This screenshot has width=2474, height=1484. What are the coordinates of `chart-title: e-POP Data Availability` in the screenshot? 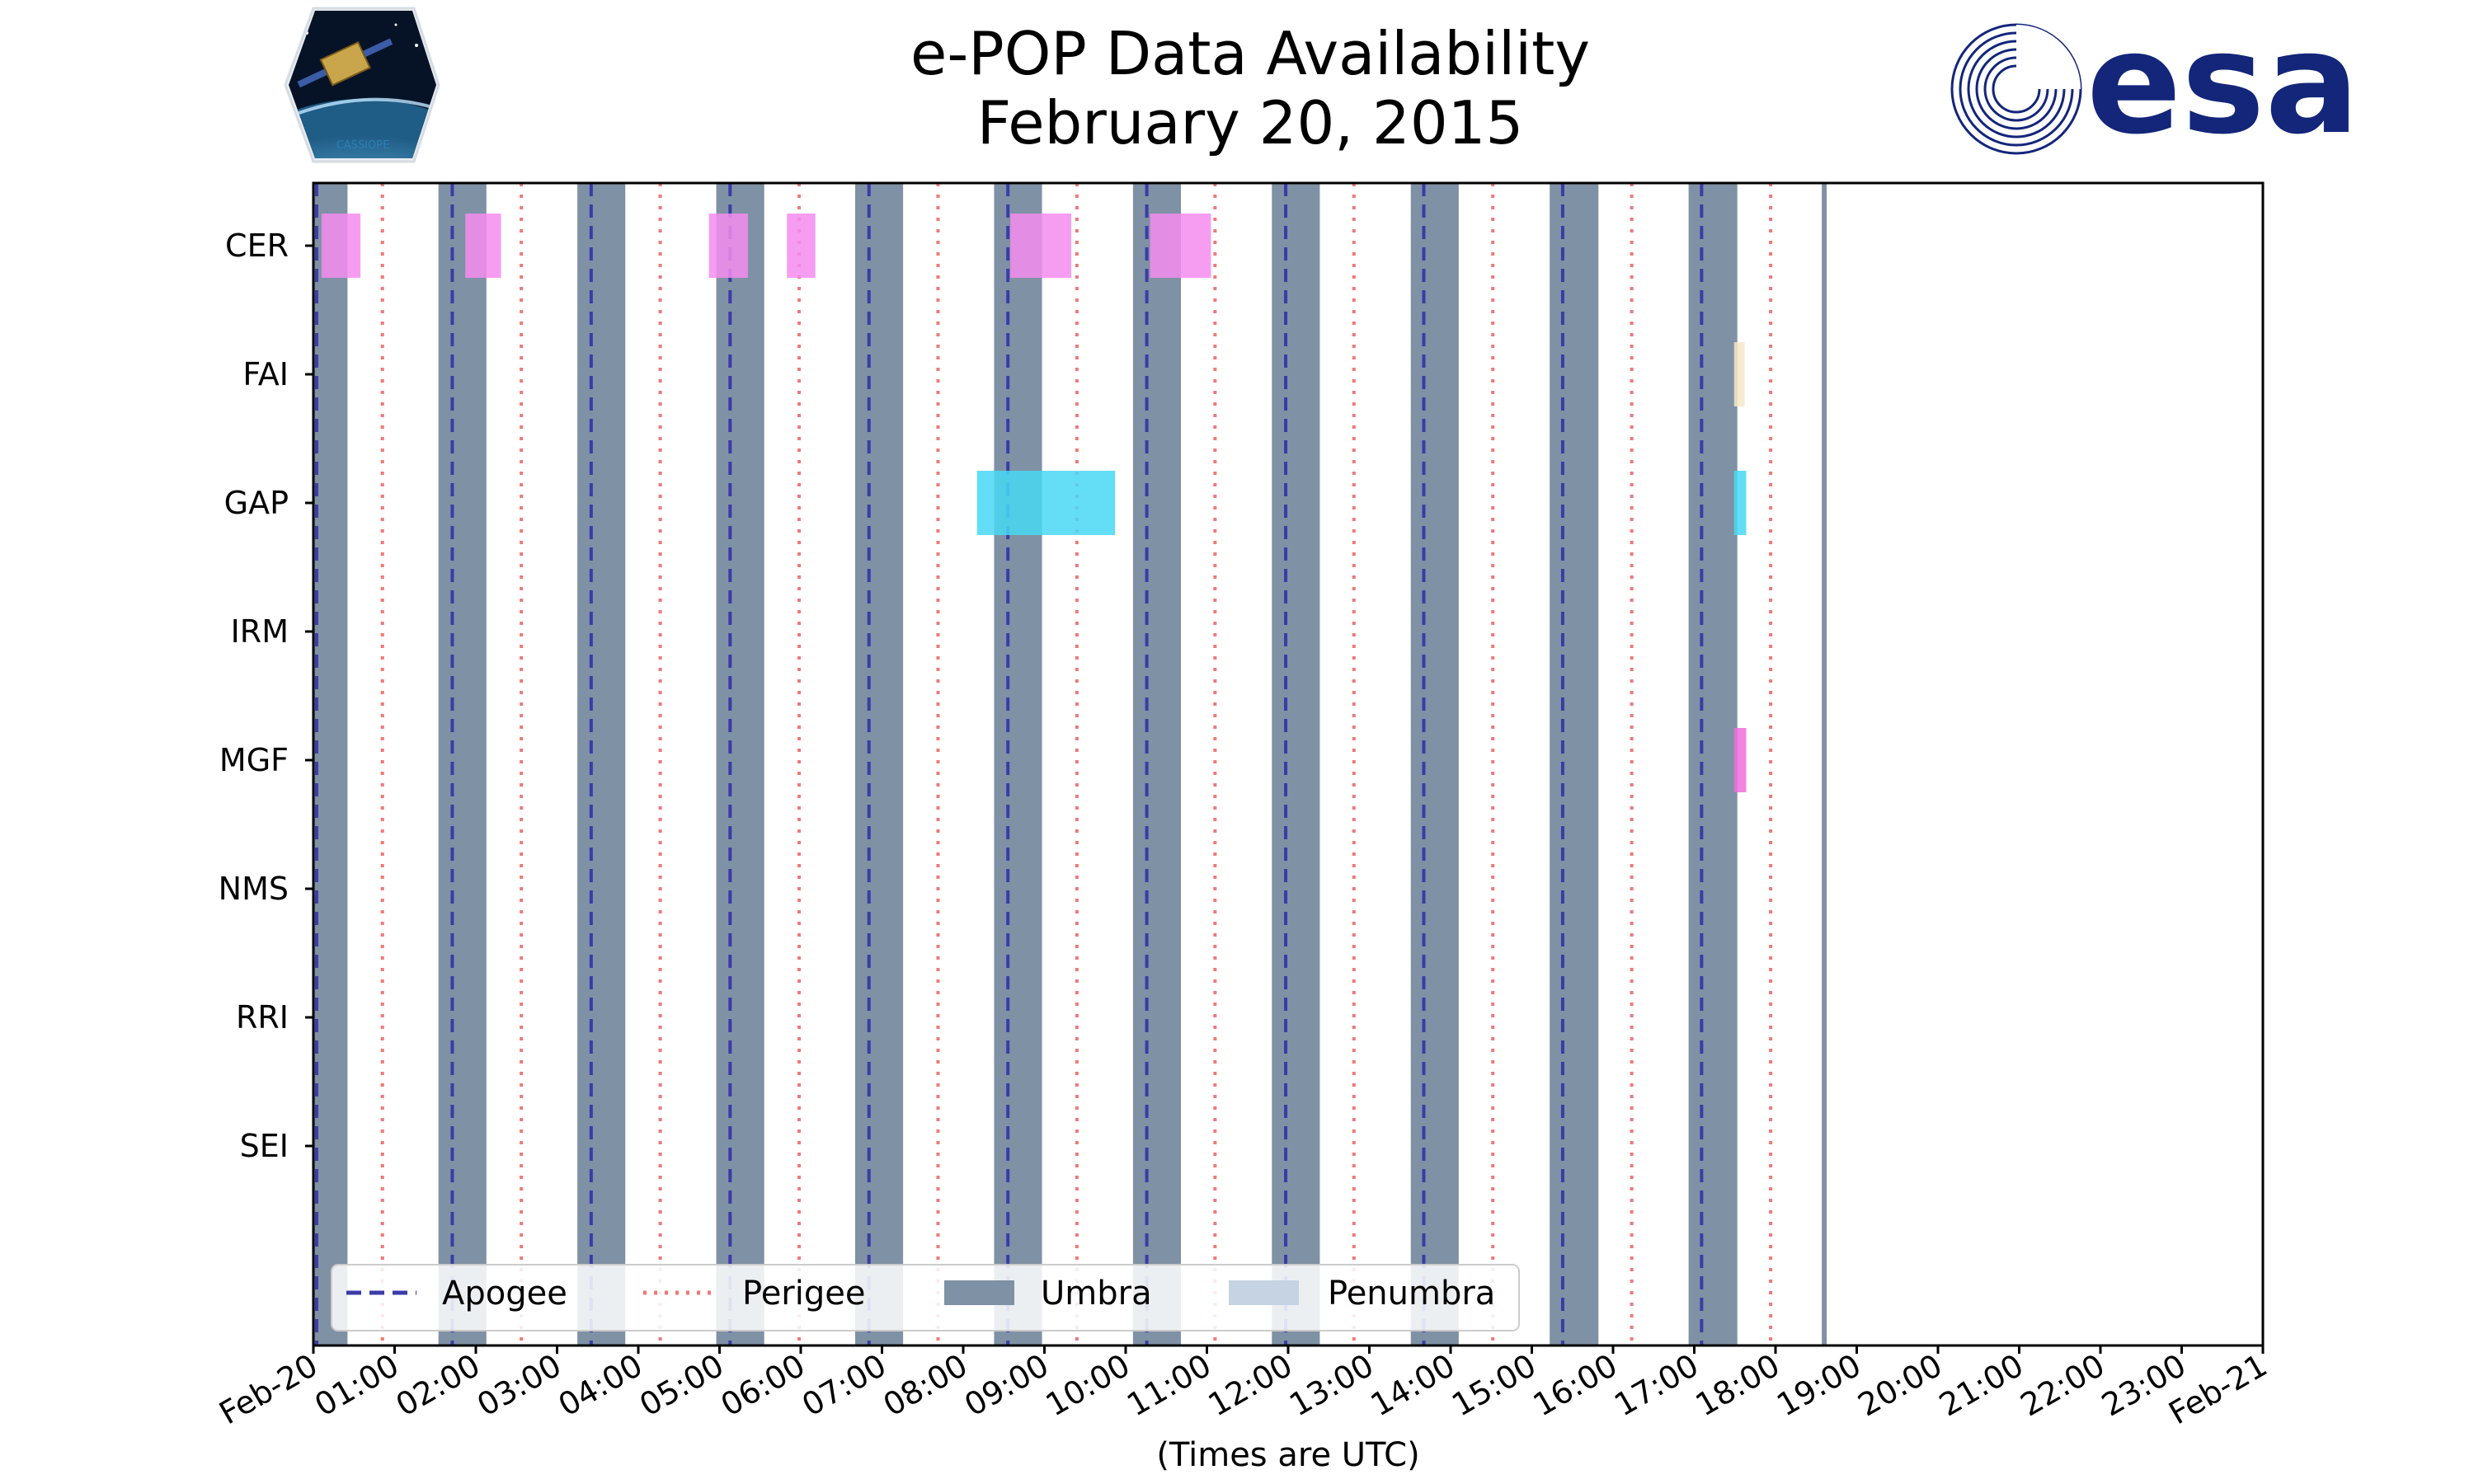 It's located at (1250, 54).